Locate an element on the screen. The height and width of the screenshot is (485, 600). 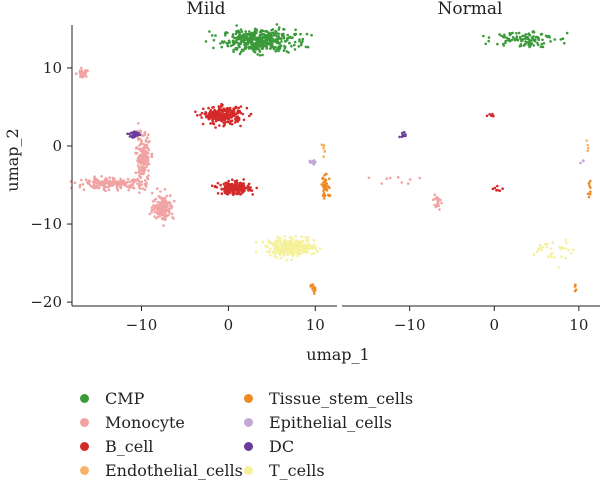
point-dc is located at coordinates (127, 134).